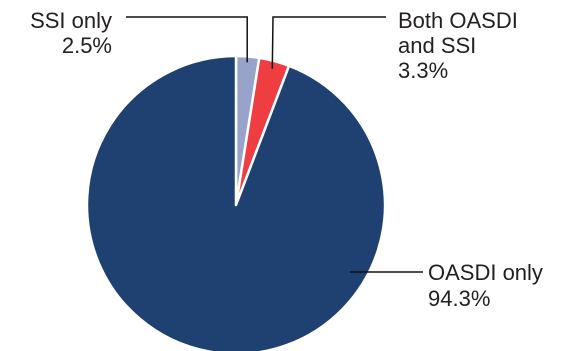 The width and height of the screenshot is (569, 351). I want to click on slice-value-label-2: 3.3%, so click(423, 70).